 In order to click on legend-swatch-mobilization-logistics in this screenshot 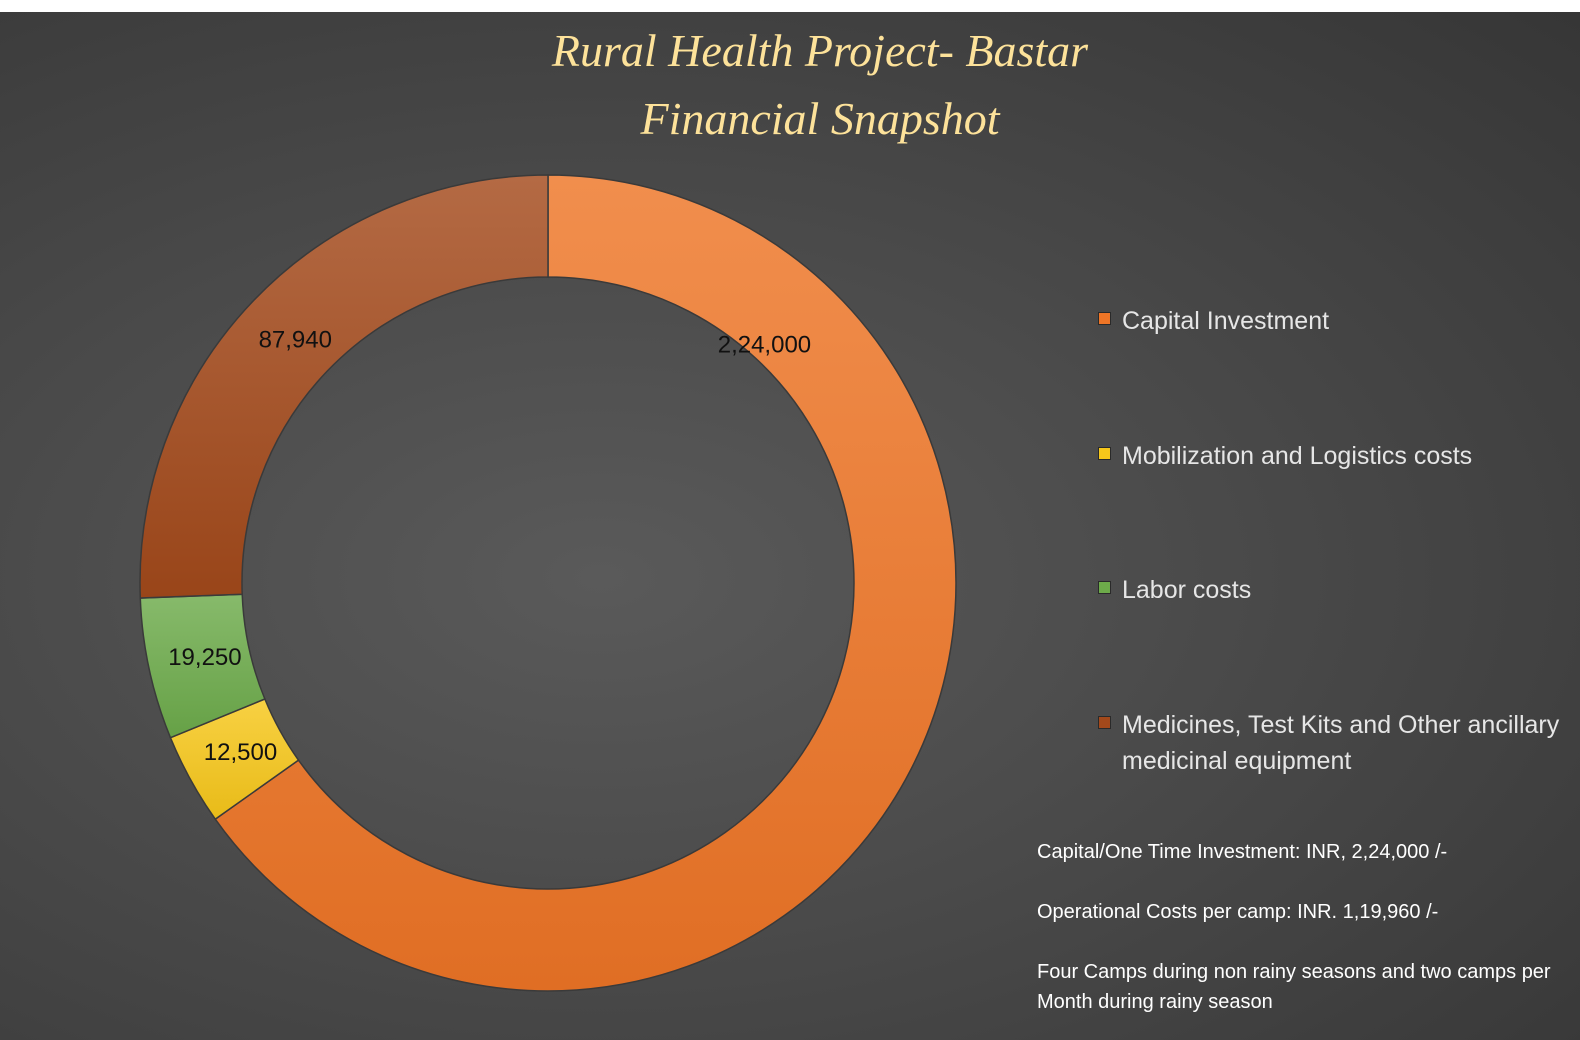, I will do `click(1104, 453)`.